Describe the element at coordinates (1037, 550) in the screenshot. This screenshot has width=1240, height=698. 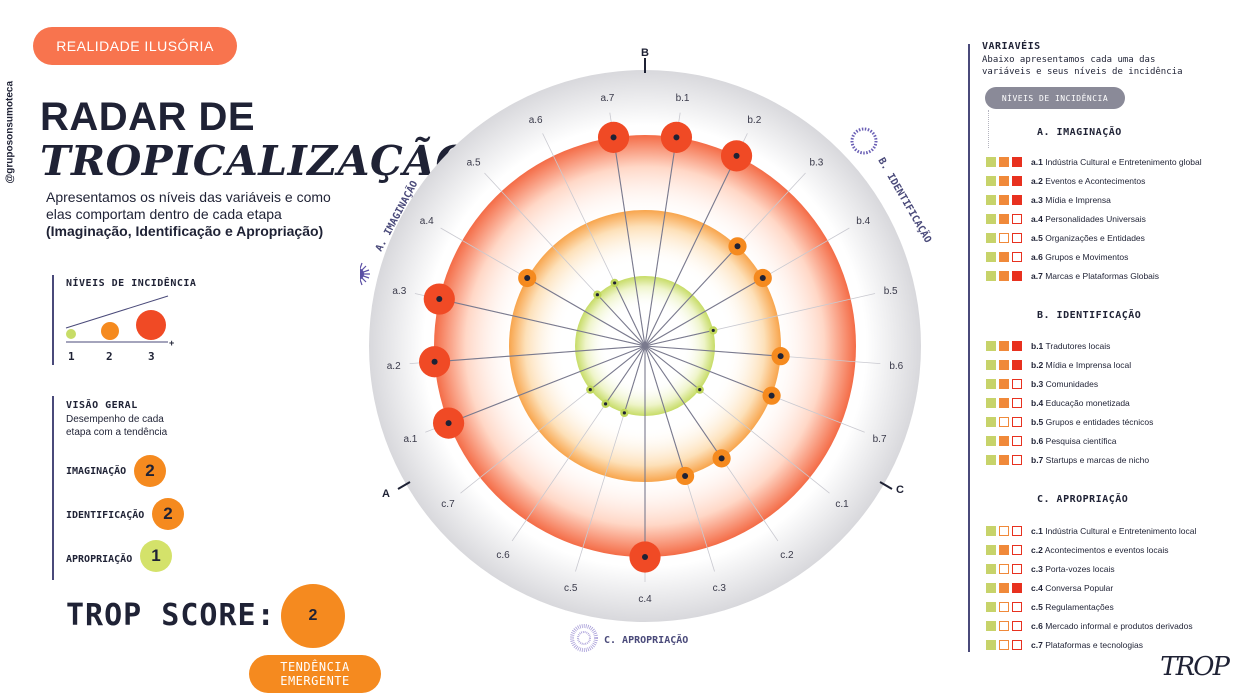
I see `variable-code: c.2` at that location.